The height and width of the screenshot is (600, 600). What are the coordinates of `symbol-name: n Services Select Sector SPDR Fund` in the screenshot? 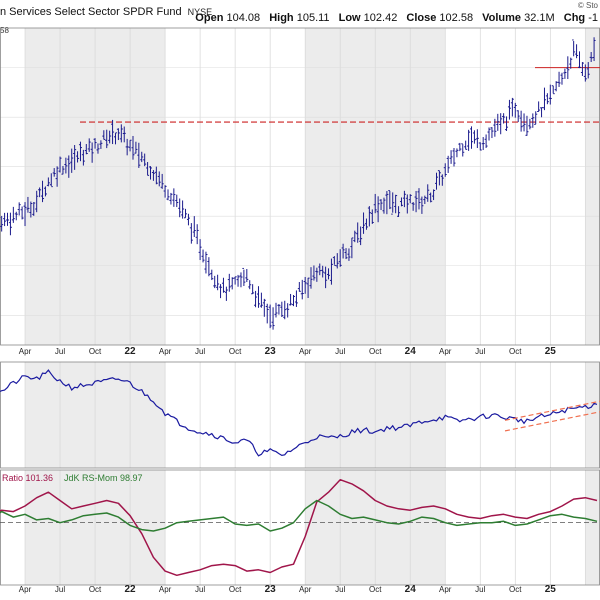 It's located at (91, 12).